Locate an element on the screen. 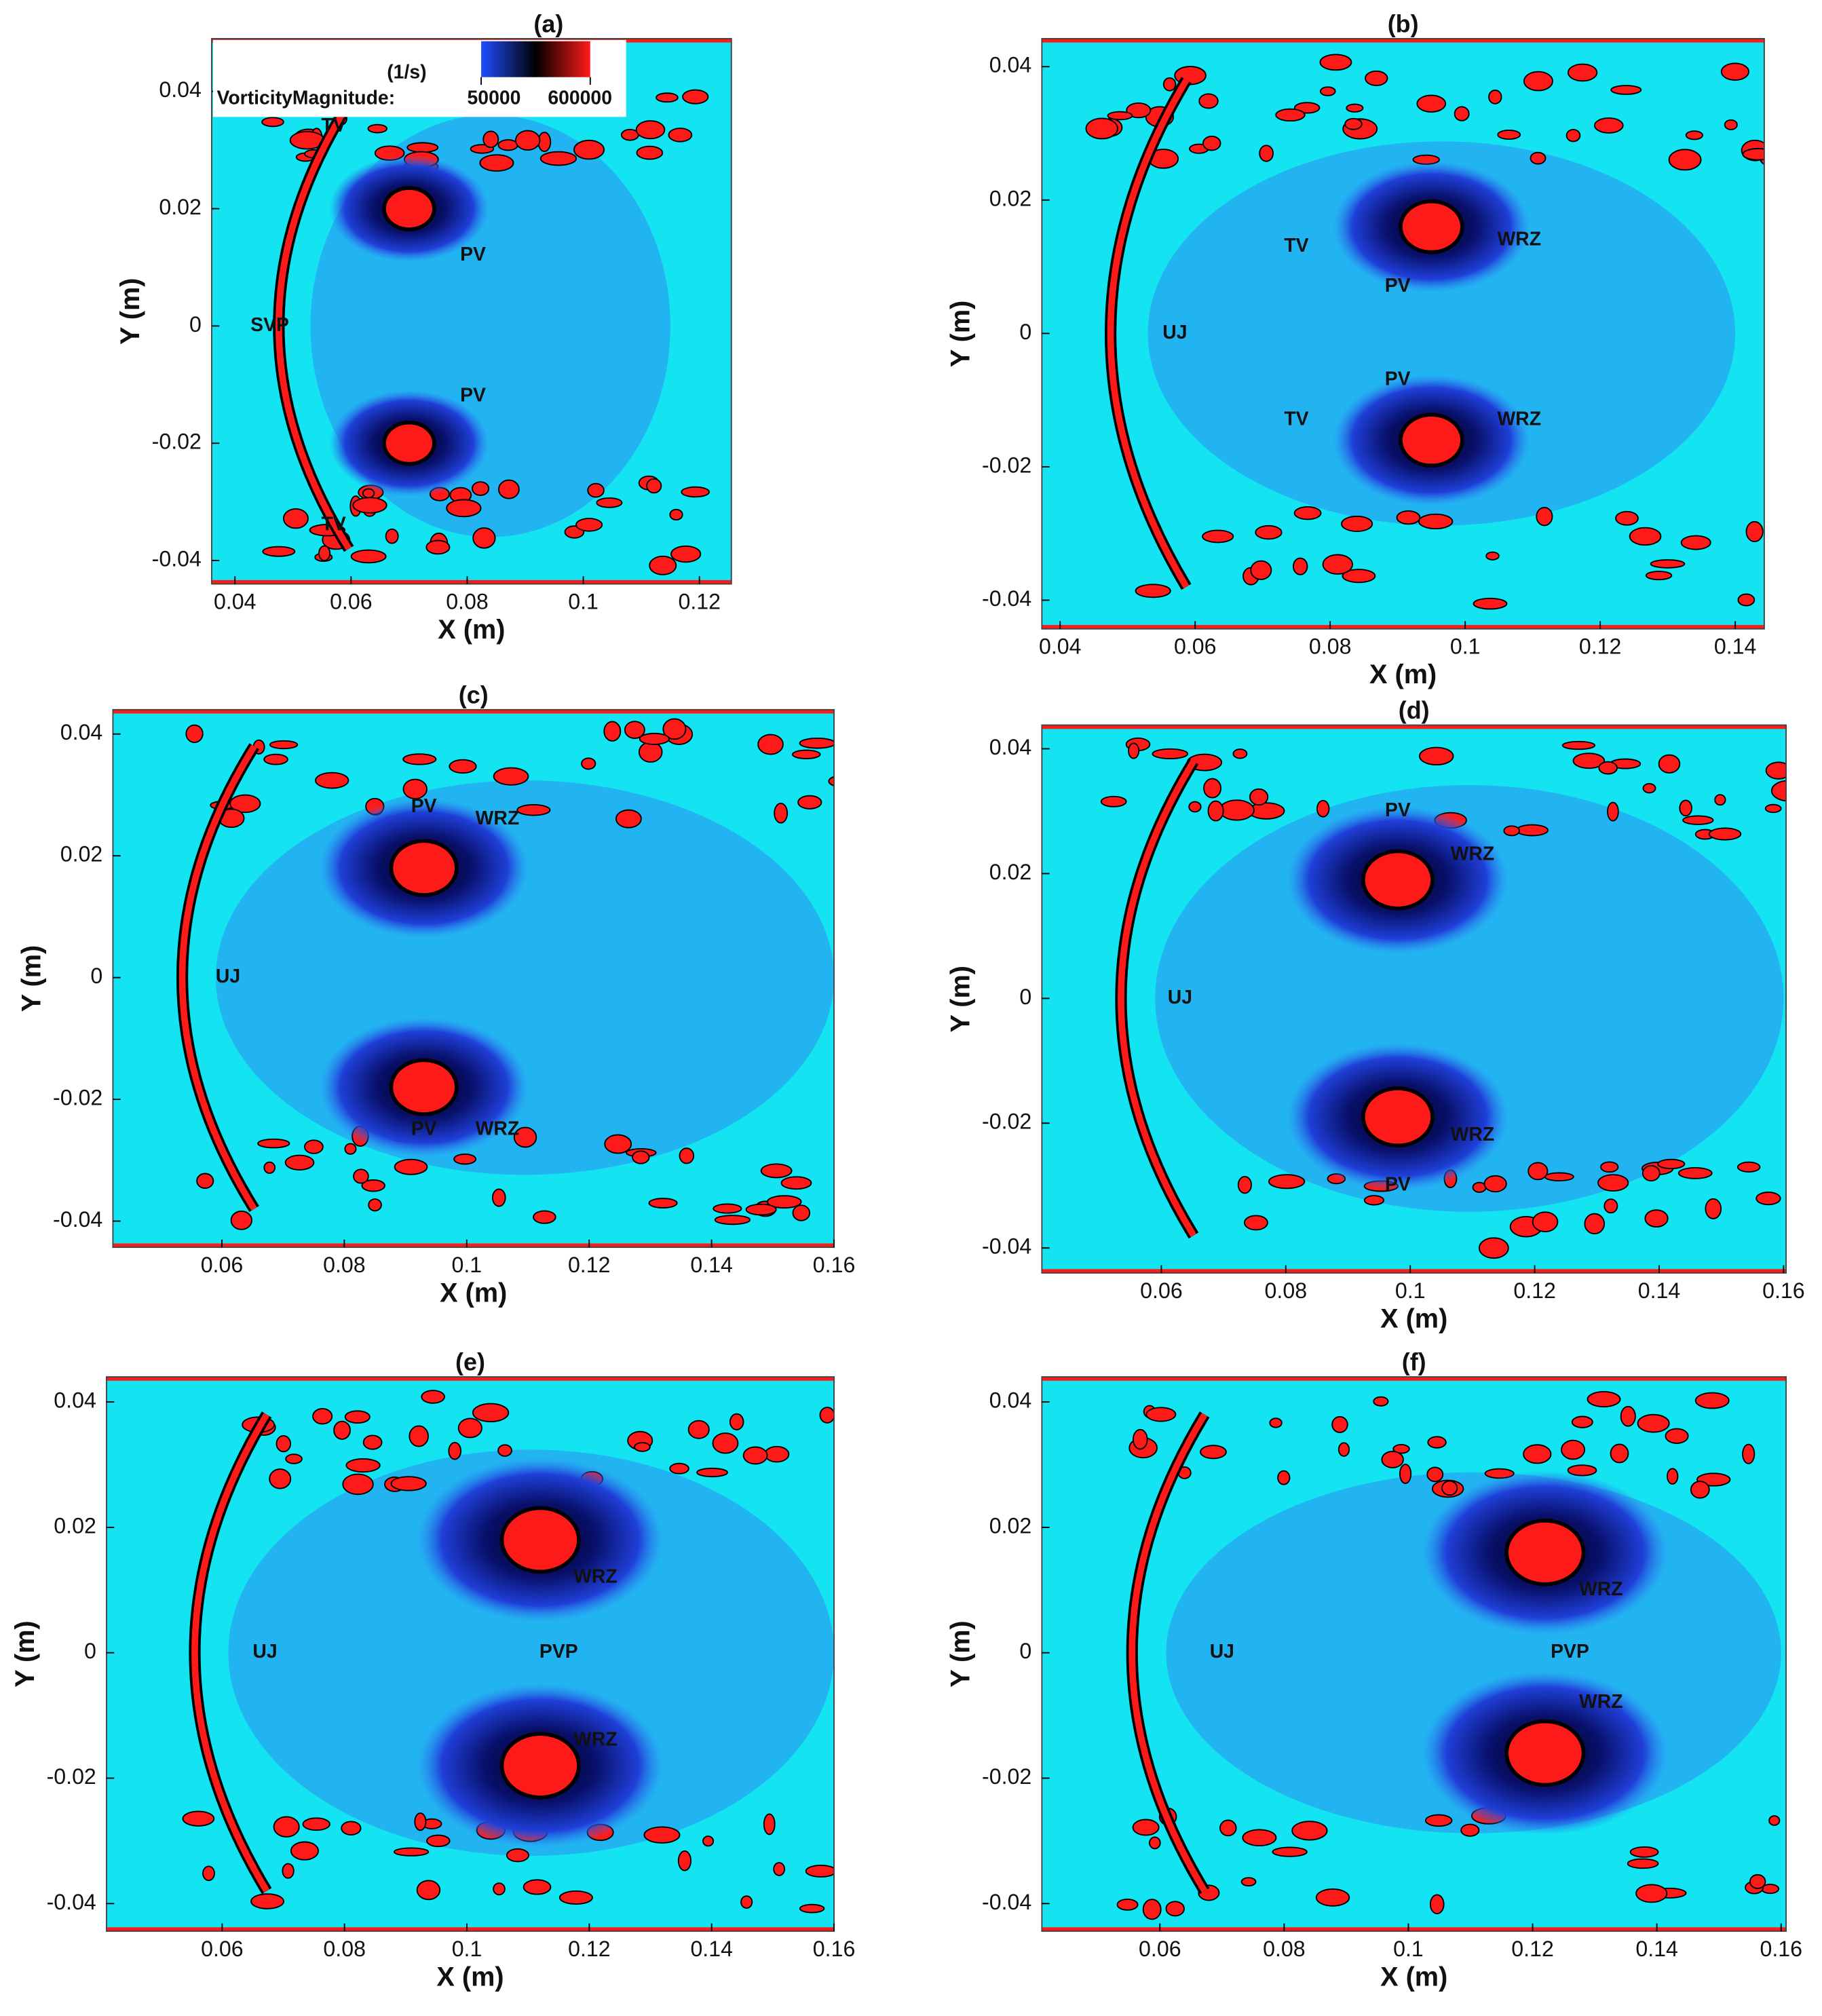  annotation: PV is located at coordinates (1398, 810).